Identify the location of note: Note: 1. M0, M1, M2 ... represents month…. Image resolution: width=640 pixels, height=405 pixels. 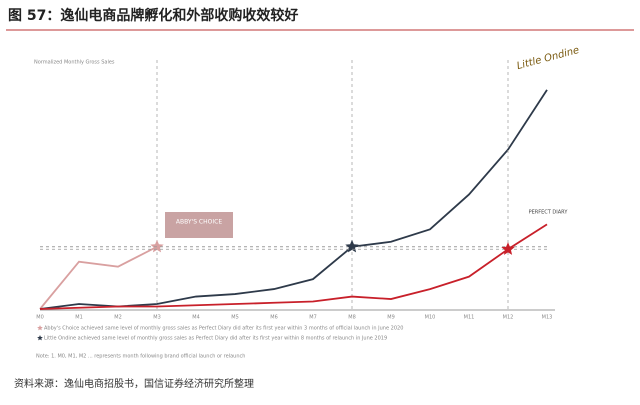
(140, 357).